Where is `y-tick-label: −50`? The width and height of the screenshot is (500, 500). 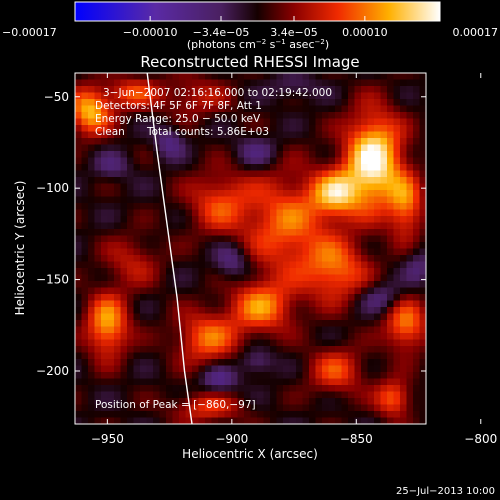 y-tick-label: −50 is located at coordinates (56, 97).